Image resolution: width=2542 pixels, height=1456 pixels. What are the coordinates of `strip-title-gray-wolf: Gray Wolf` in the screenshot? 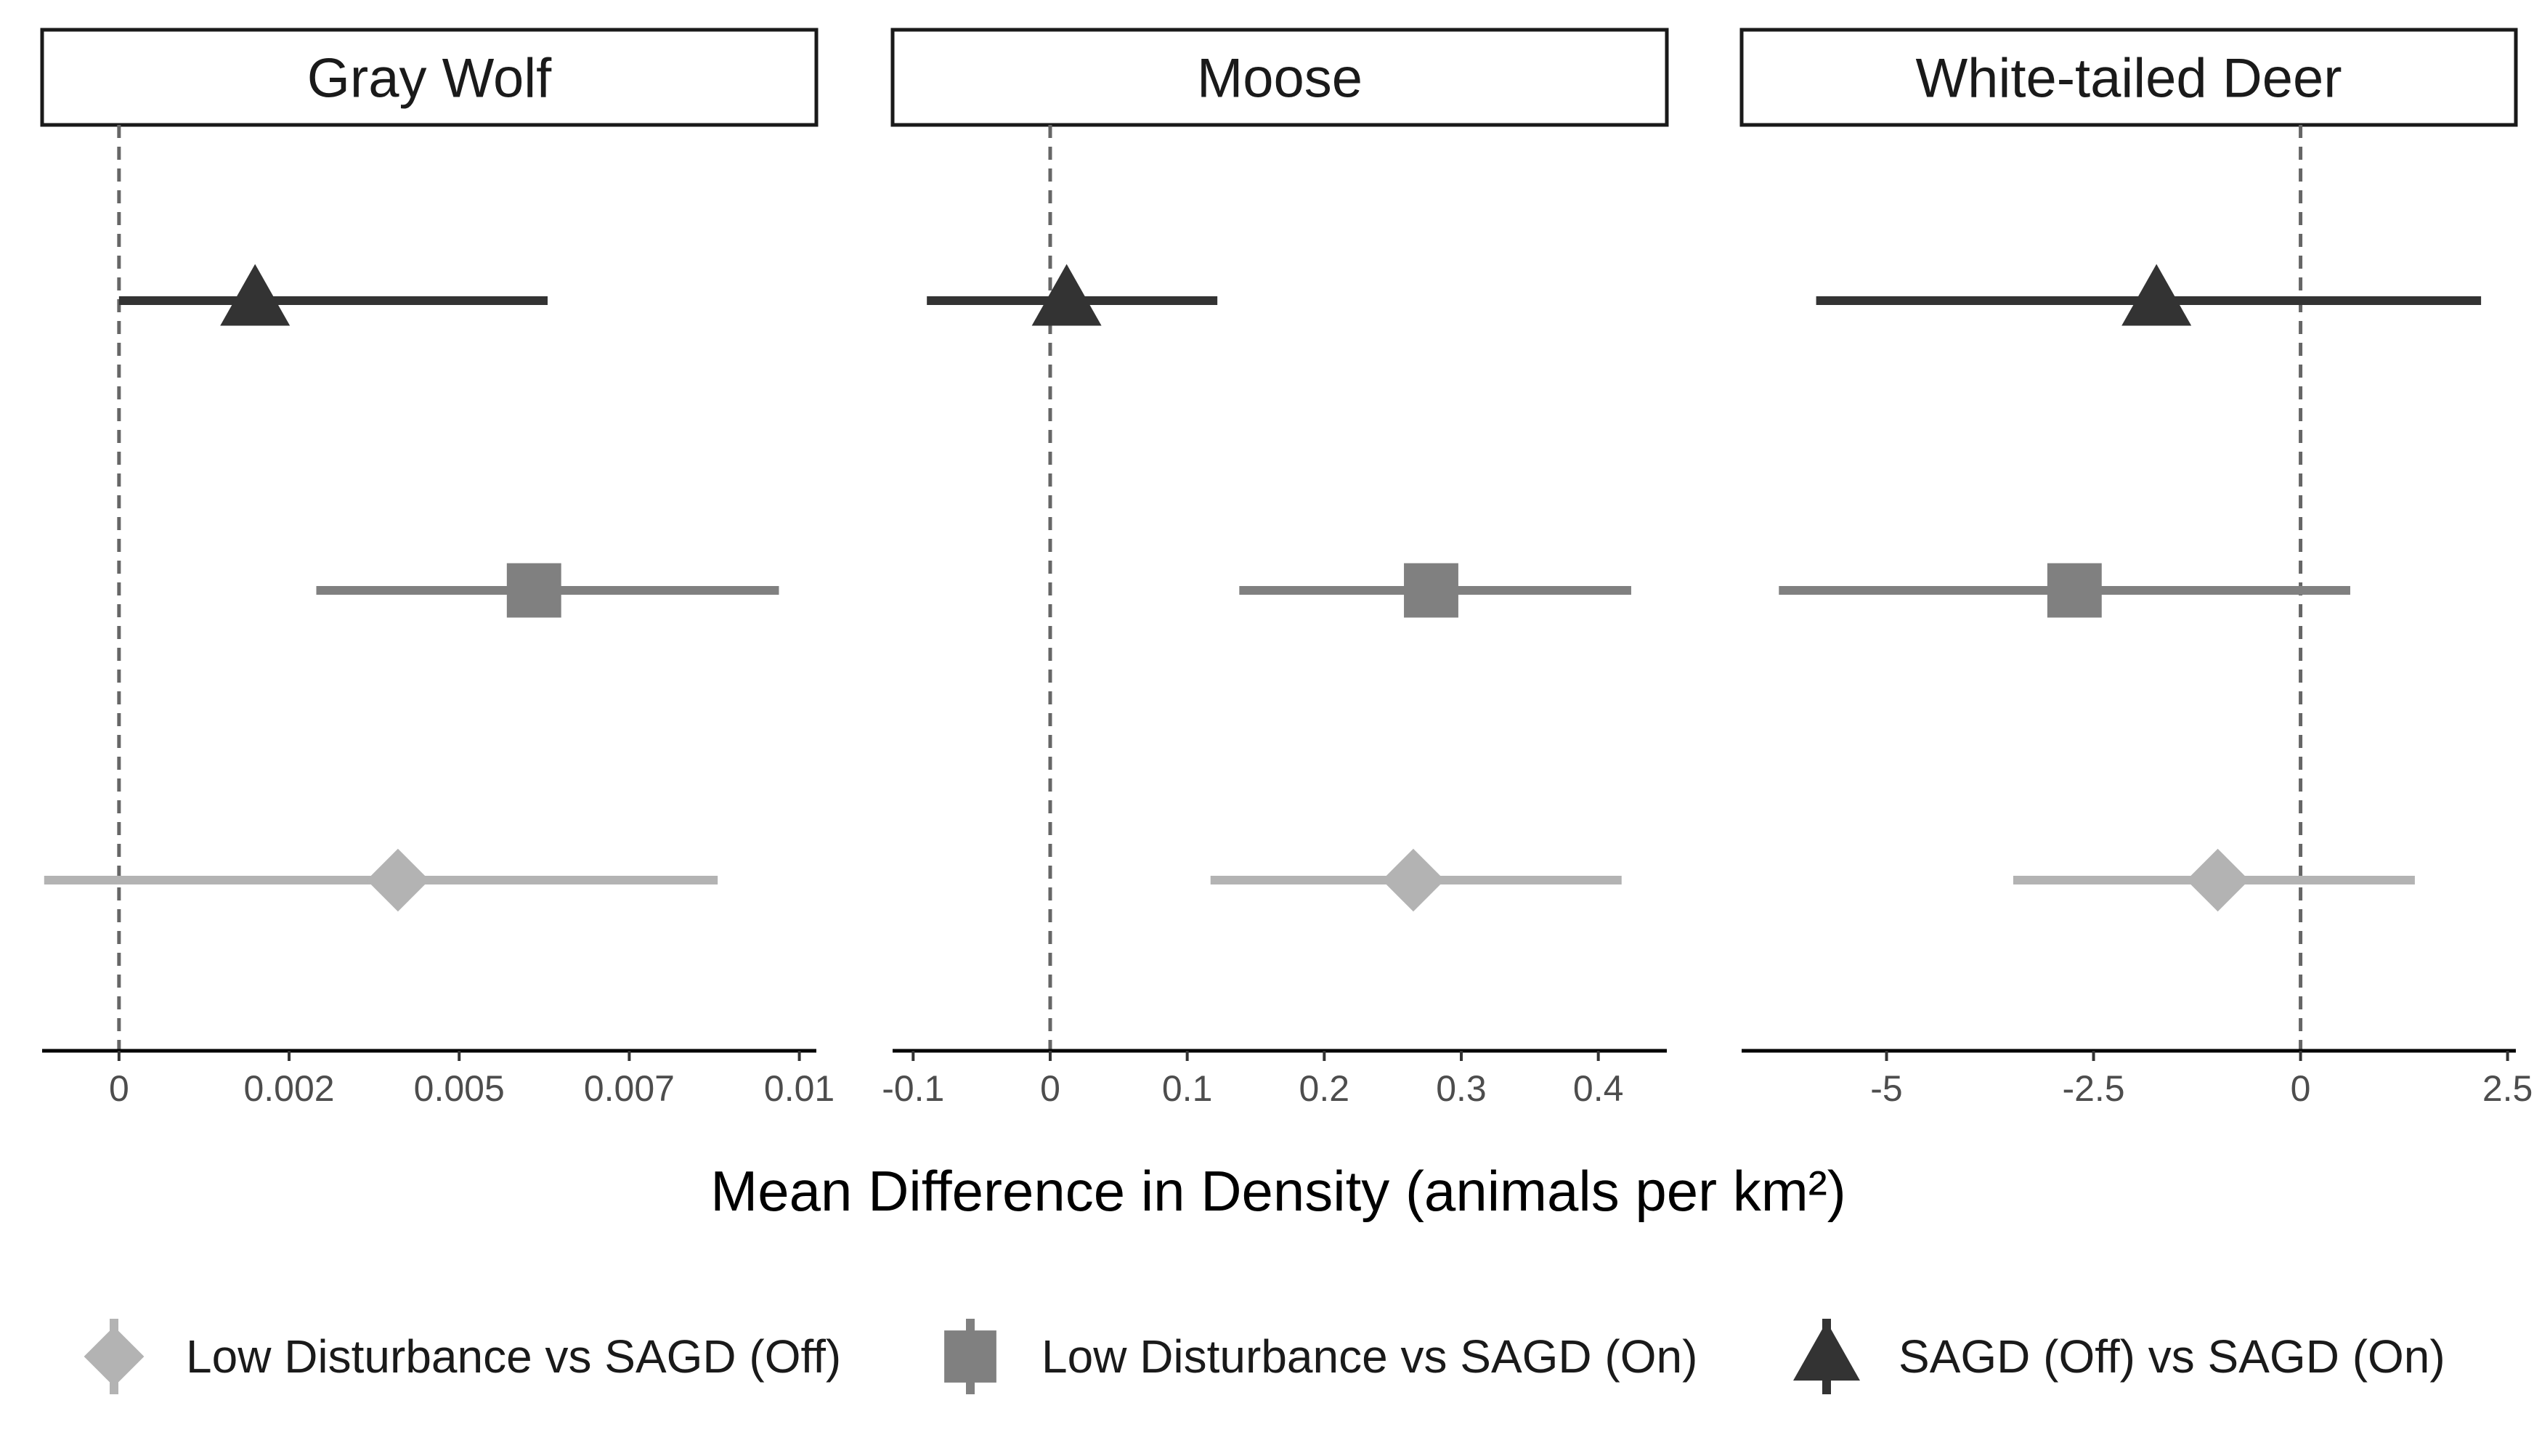 It's located at (429, 79).